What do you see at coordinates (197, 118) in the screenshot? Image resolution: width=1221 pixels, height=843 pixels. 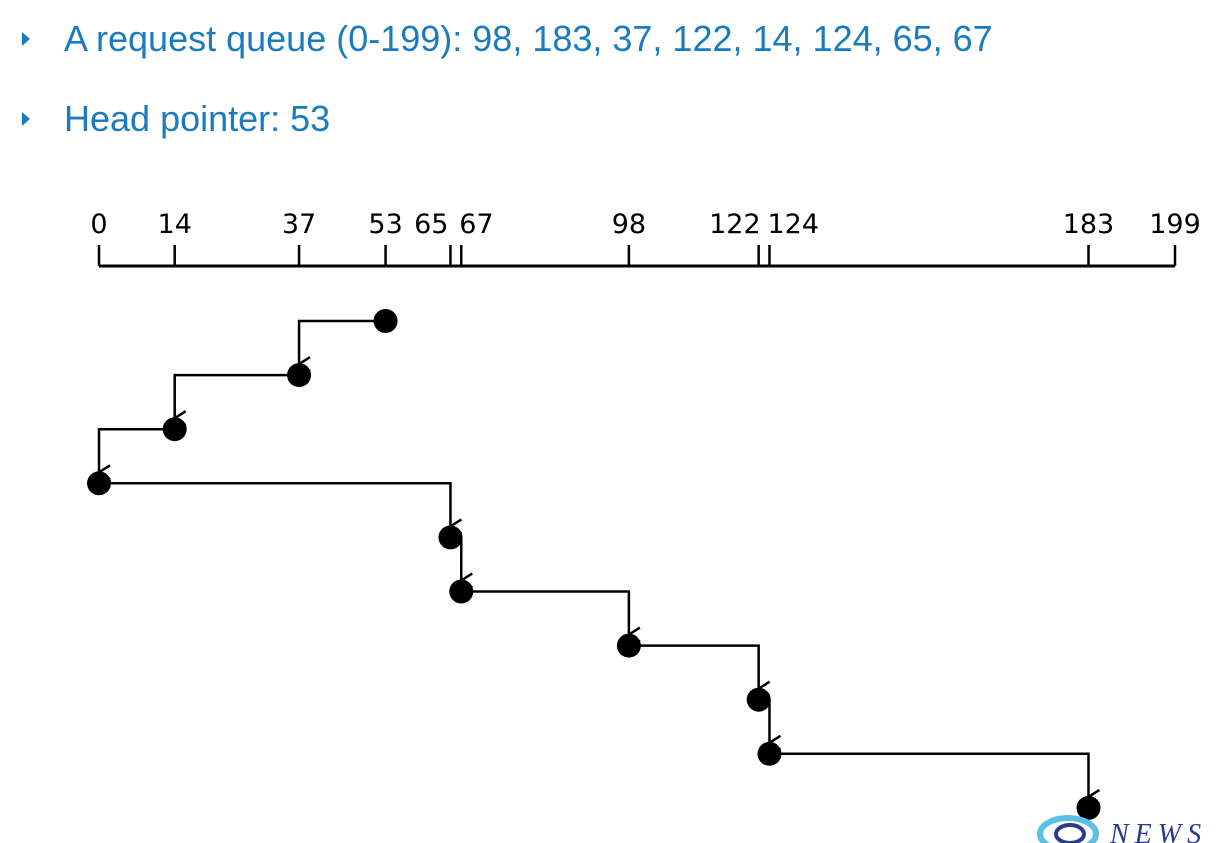 I see `head-pointer-text: Head pointer: 53` at bounding box center [197, 118].